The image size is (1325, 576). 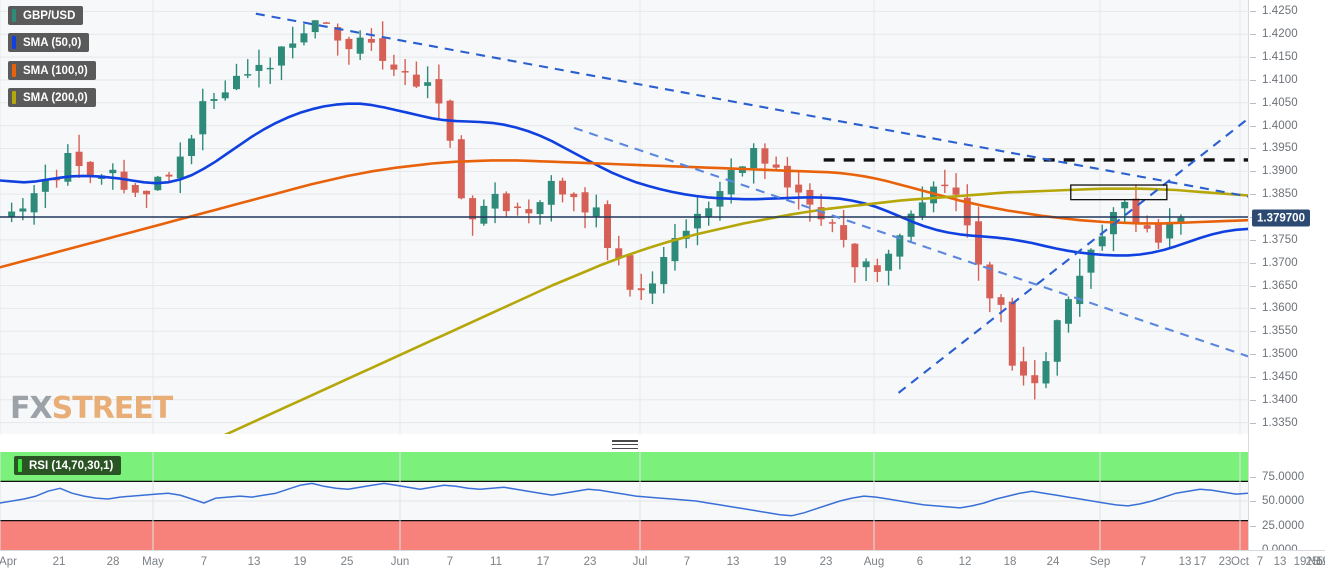 What do you see at coordinates (1280, 308) in the screenshot?
I see `price-axis-label: 1.3600` at bounding box center [1280, 308].